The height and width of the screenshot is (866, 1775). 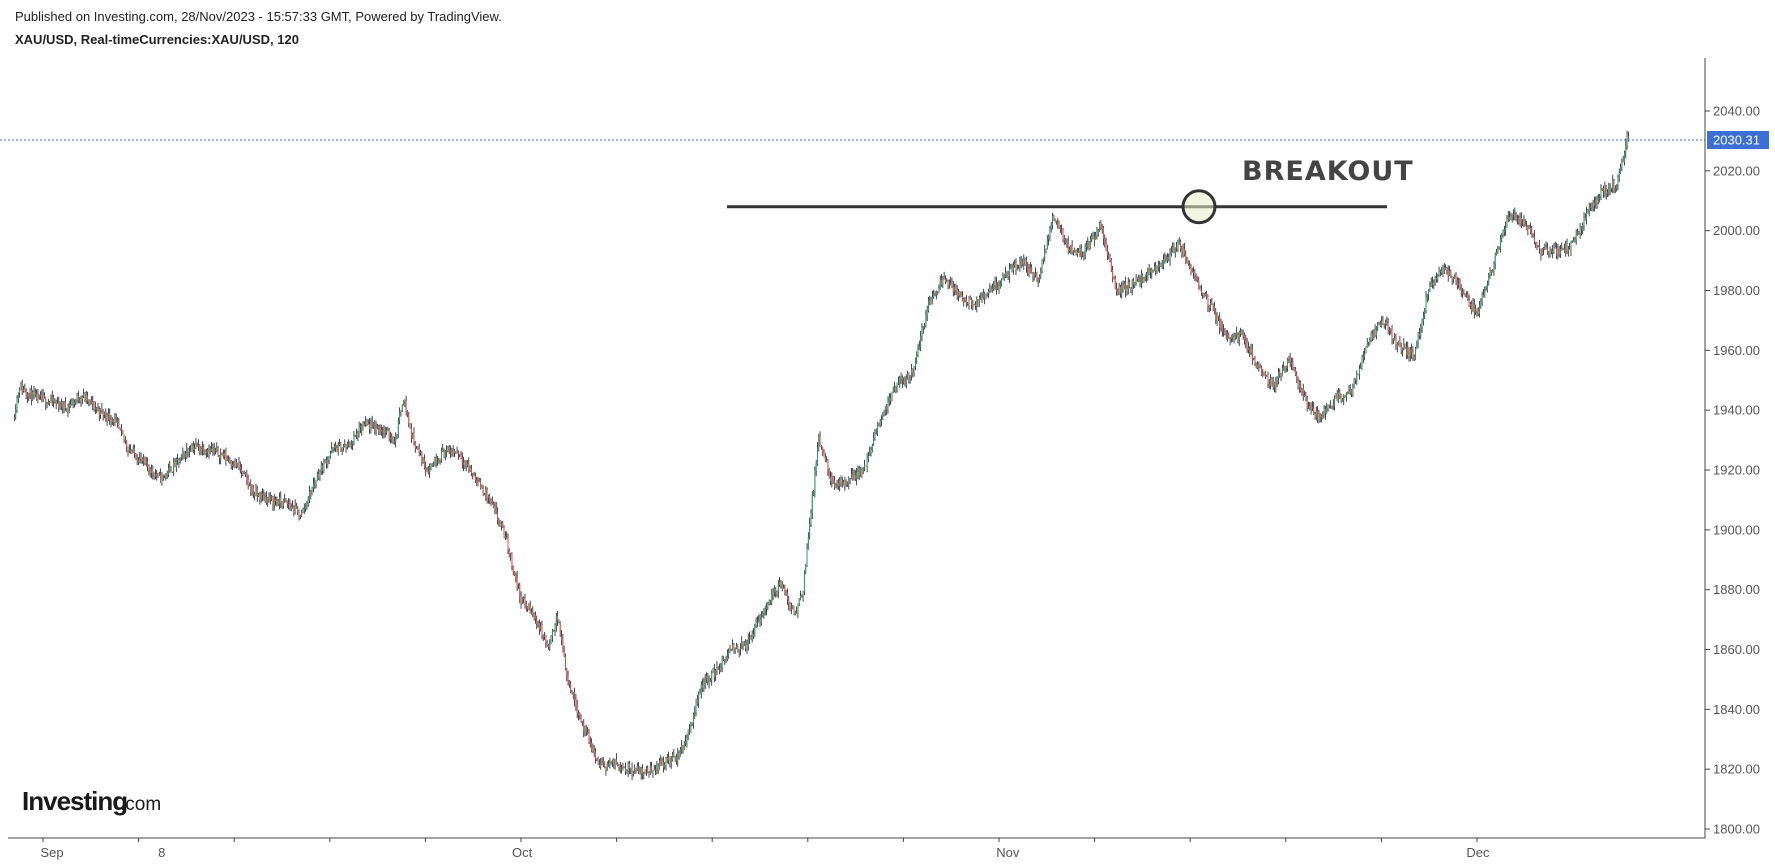 I want to click on y-tick-label: 1880.00, so click(x=1736, y=589).